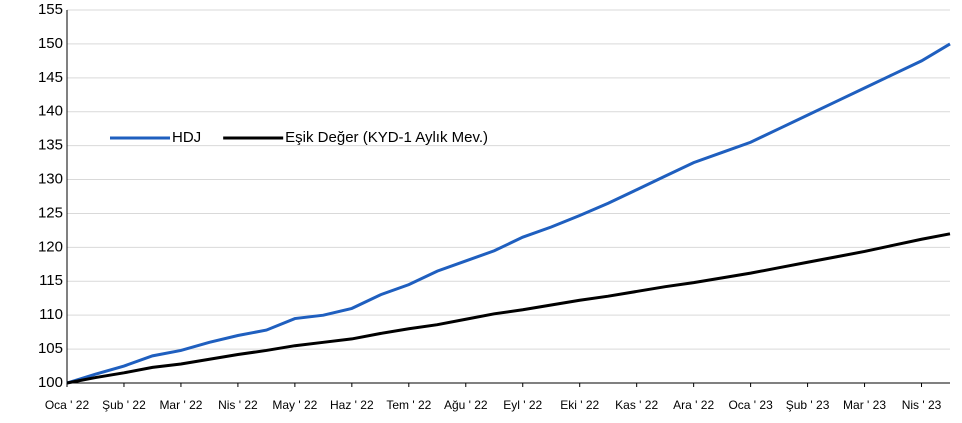 This screenshot has height=423, width=962. I want to click on x-tick-label: Ağu ' 22, so click(466, 405).